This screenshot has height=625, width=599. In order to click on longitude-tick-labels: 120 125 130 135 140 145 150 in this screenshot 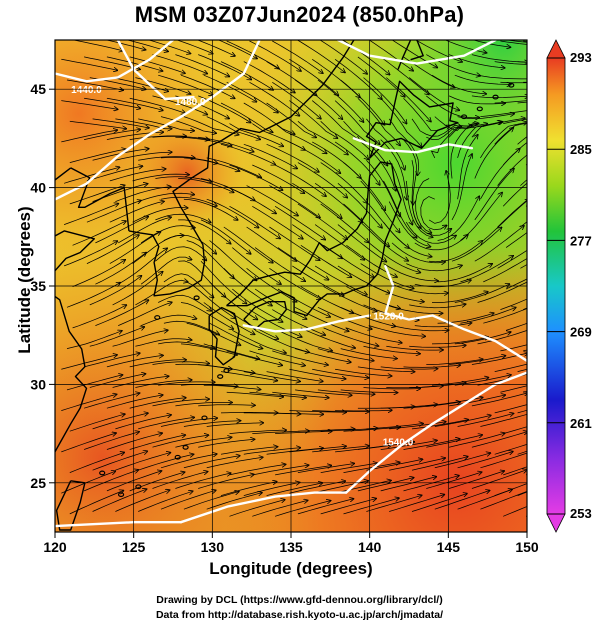, I will do `click(291, 547)`.